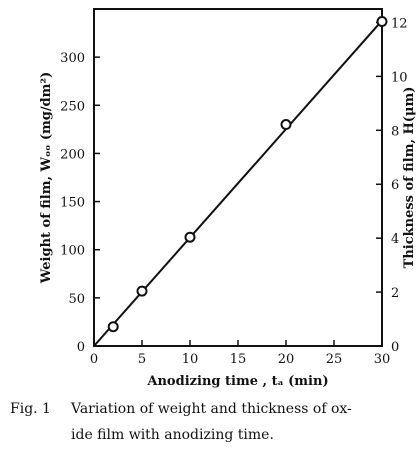 This screenshot has width=419, height=454. What do you see at coordinates (395, 293) in the screenshot?
I see `y-right-tick-label: 2` at bounding box center [395, 293].